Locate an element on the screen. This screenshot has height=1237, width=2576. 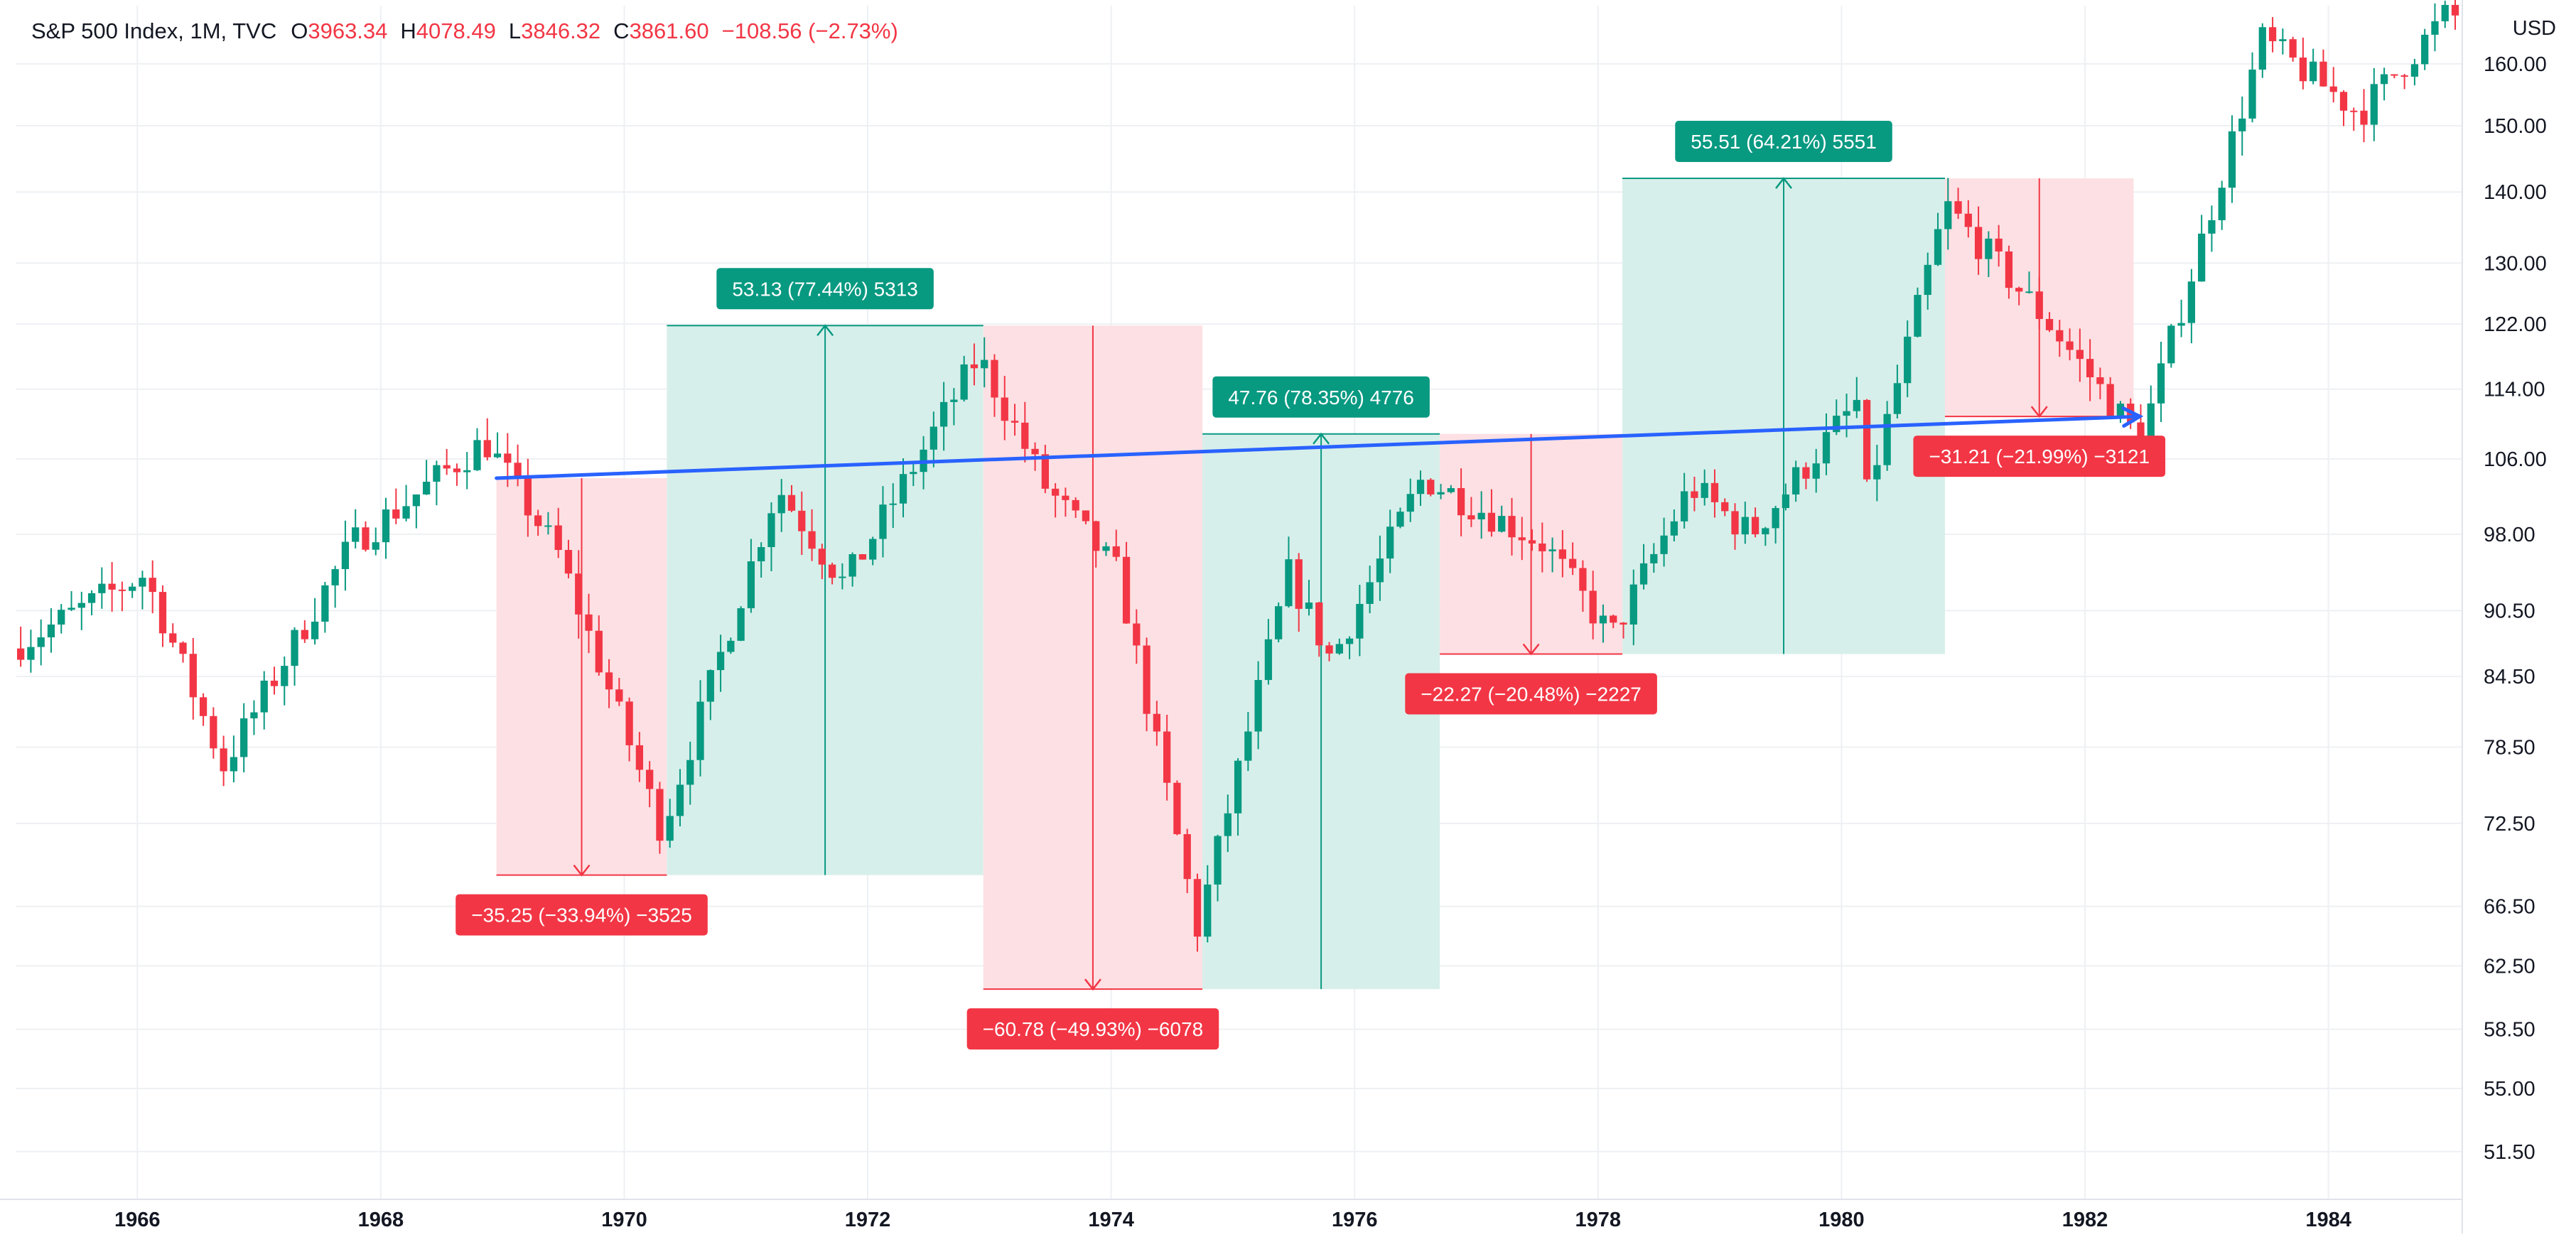
y-tick-label: 62.50 is located at coordinates (2510, 967).